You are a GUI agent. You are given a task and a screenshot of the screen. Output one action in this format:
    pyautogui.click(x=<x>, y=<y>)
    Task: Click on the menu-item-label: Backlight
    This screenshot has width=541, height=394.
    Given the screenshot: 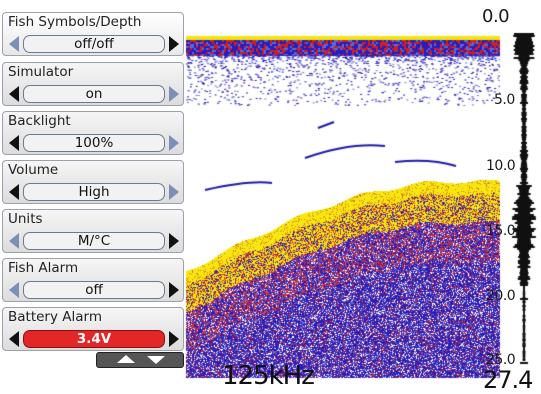 What is the action you would take?
    pyautogui.click(x=39, y=121)
    